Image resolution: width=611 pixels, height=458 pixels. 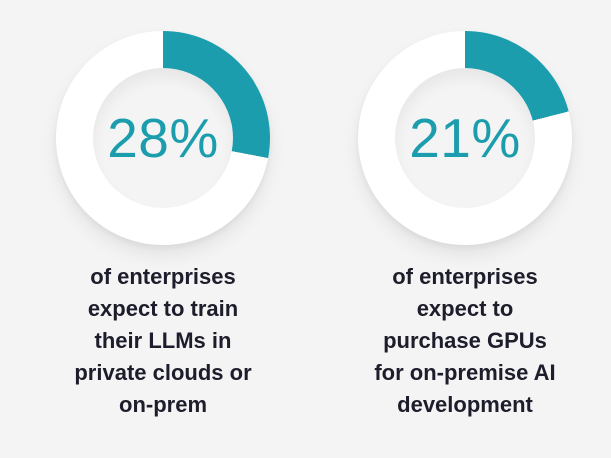 I want to click on percentage-label: 28%, so click(x=163, y=138).